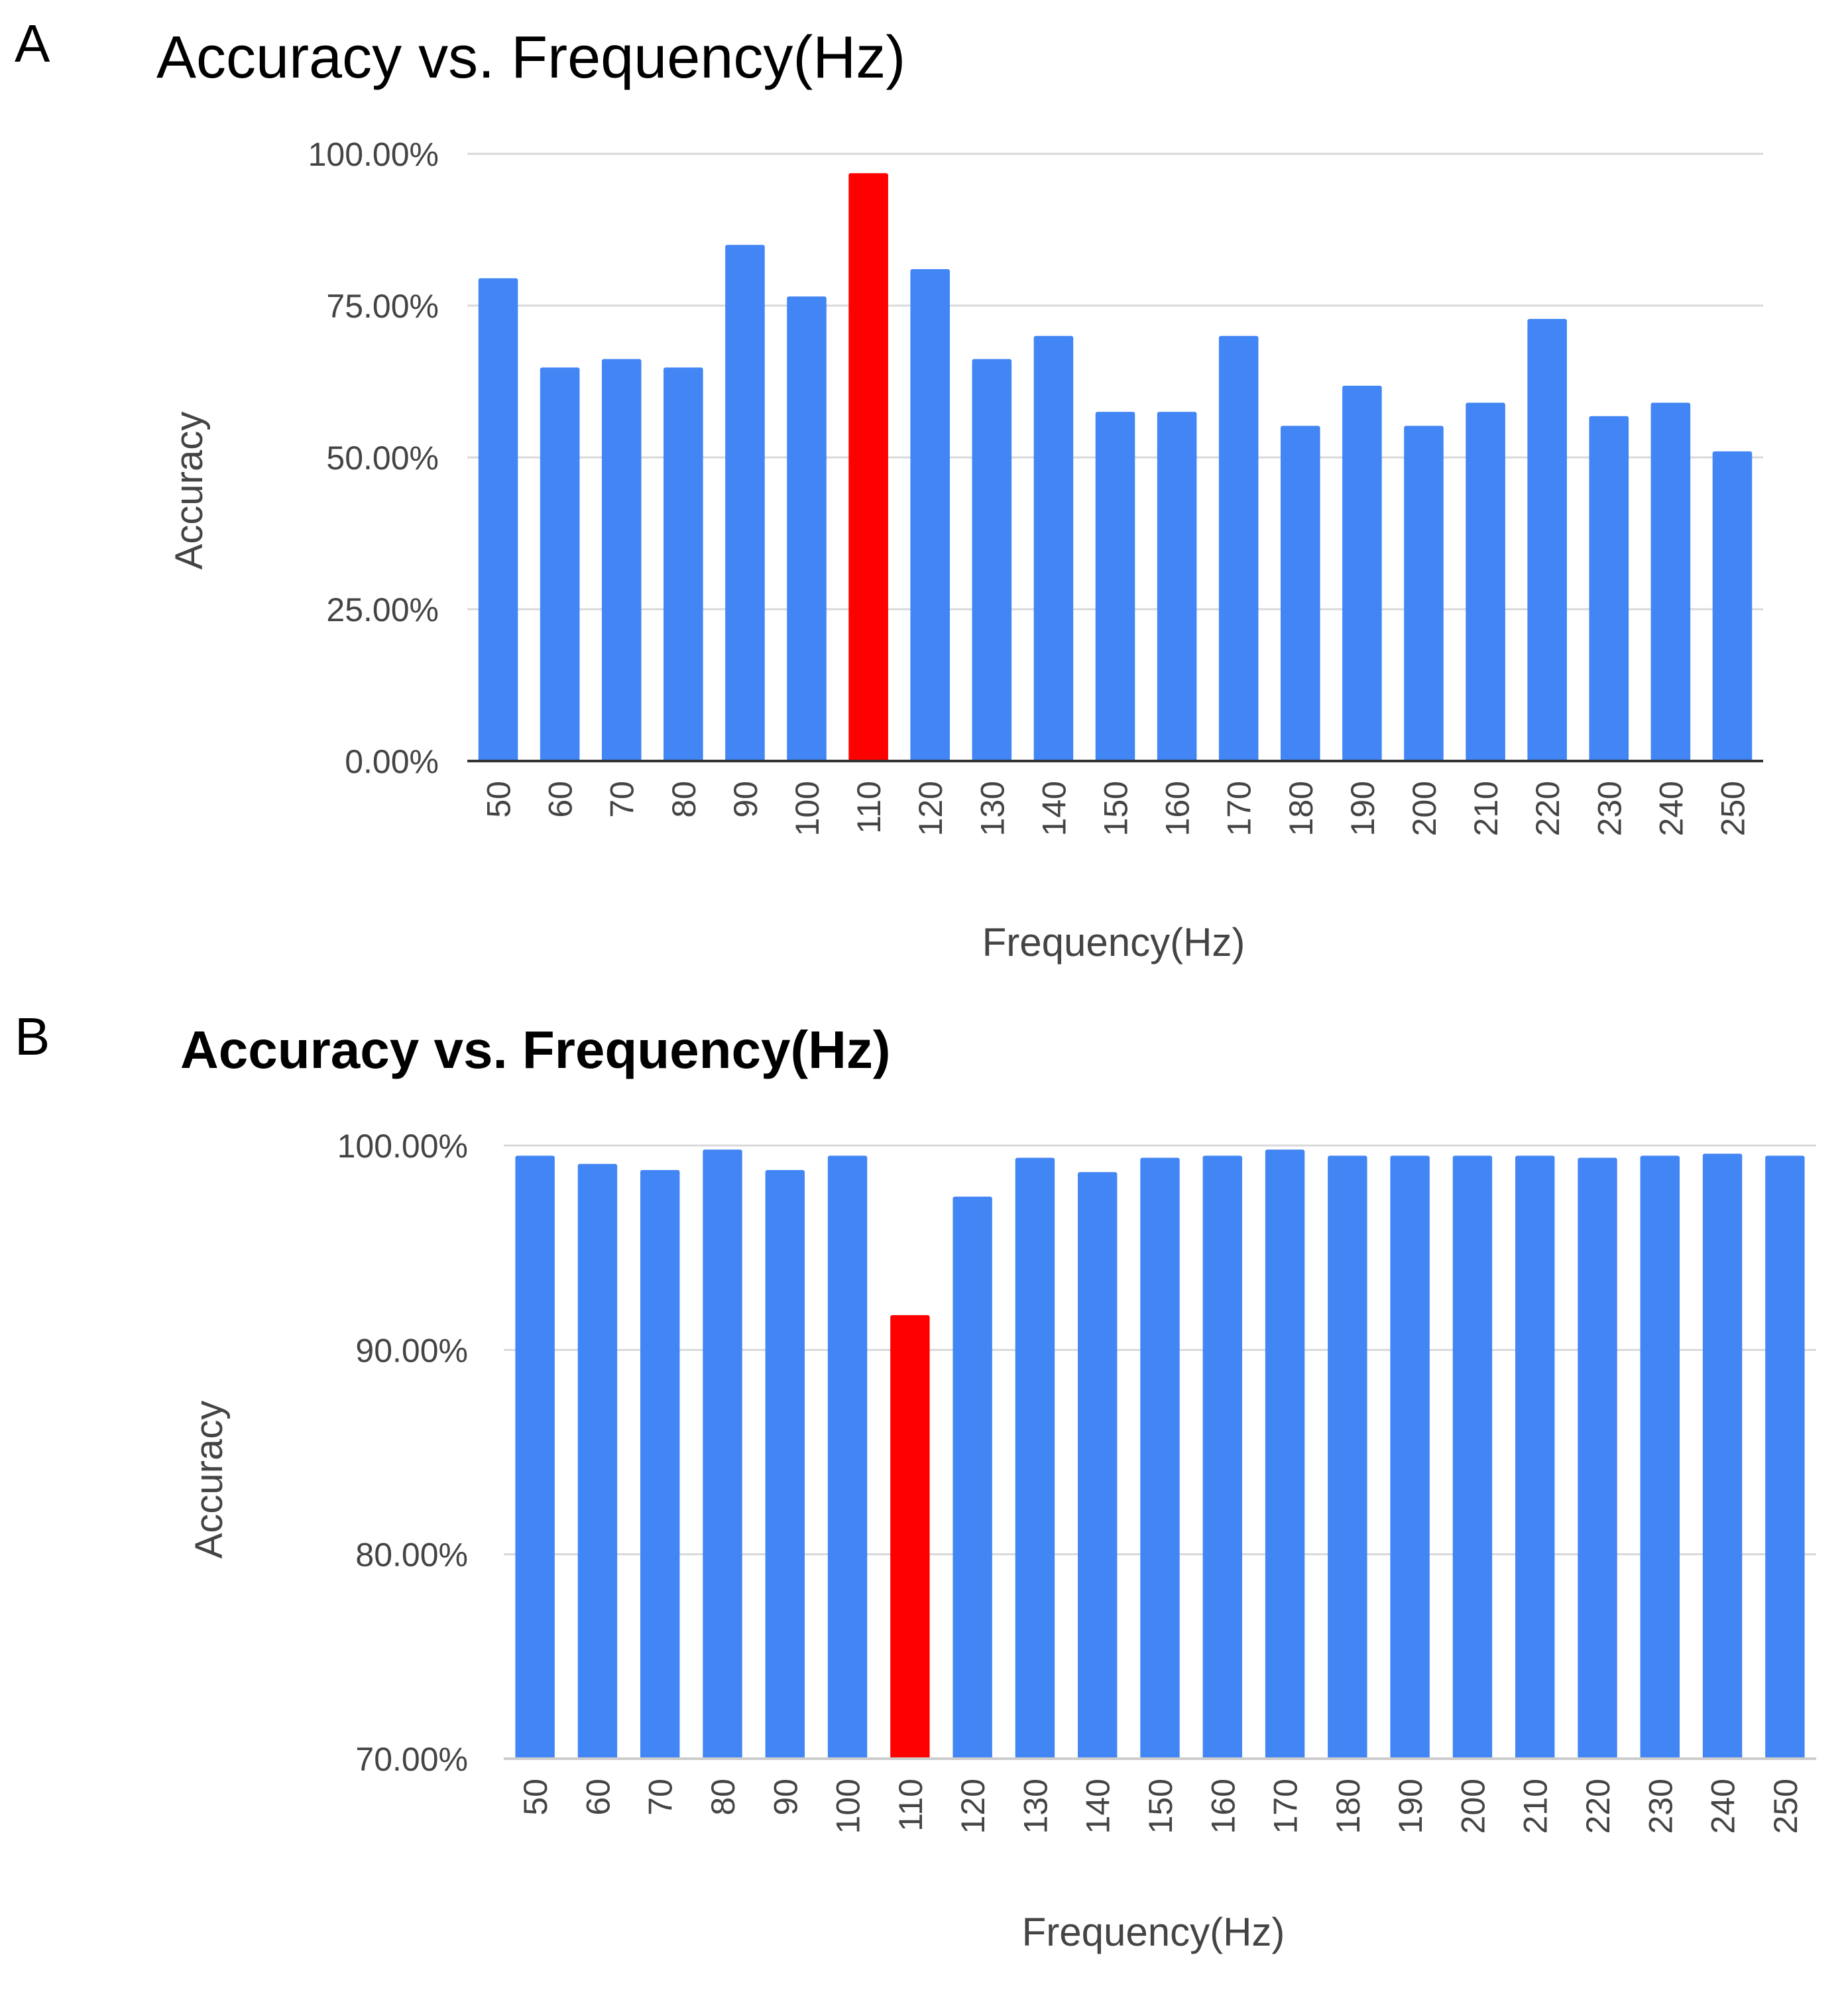 This screenshot has height=2000, width=1848. What do you see at coordinates (411, 1350) in the screenshot?
I see `y-tick-label: 90.00%` at bounding box center [411, 1350].